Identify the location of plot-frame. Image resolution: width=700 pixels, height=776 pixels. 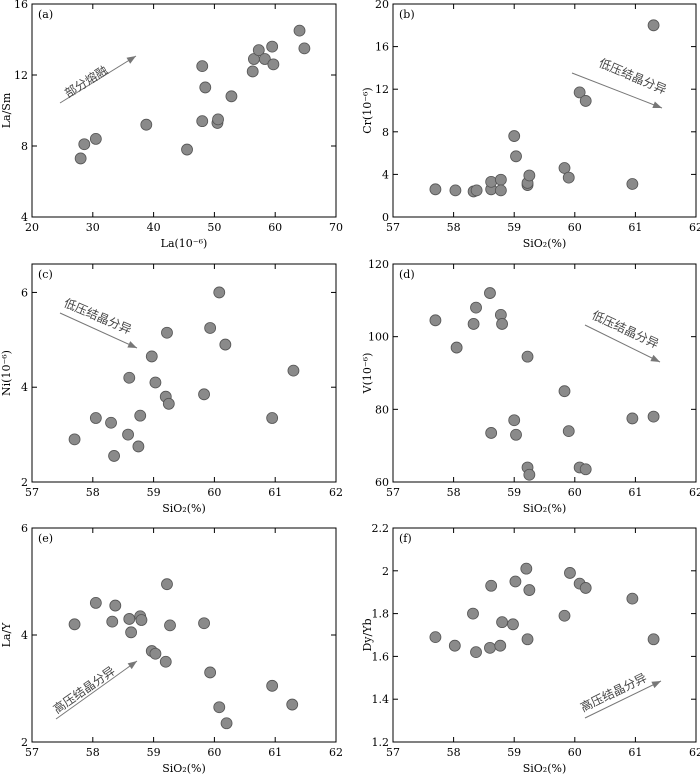
(544, 635).